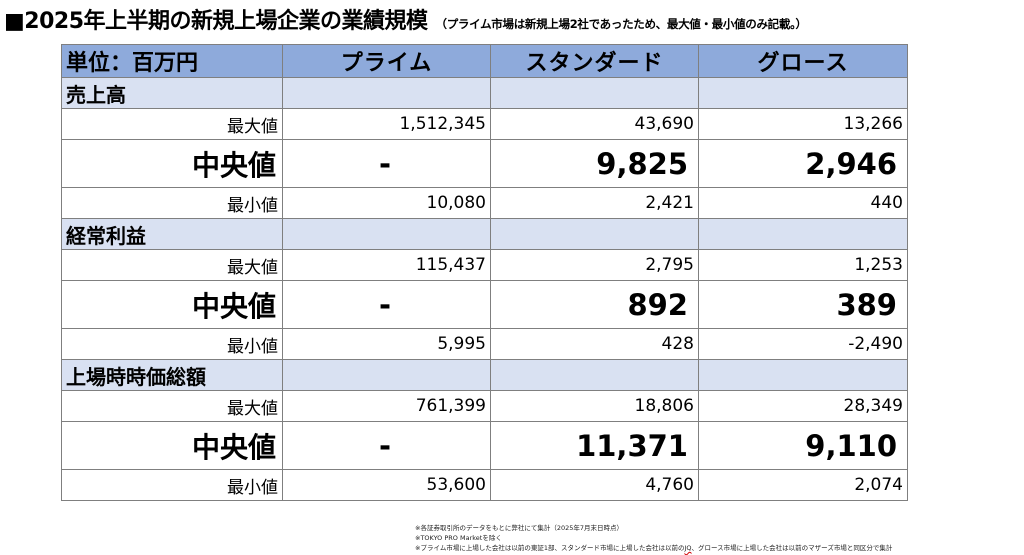 This screenshot has width=1024, height=555. I want to click on section-row: 経常利益, so click(484, 234).